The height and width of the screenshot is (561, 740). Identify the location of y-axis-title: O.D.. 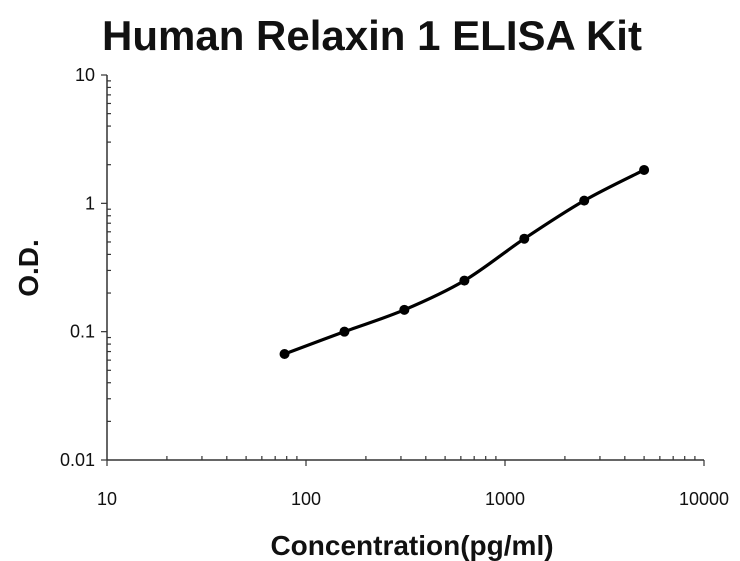
(28, 268).